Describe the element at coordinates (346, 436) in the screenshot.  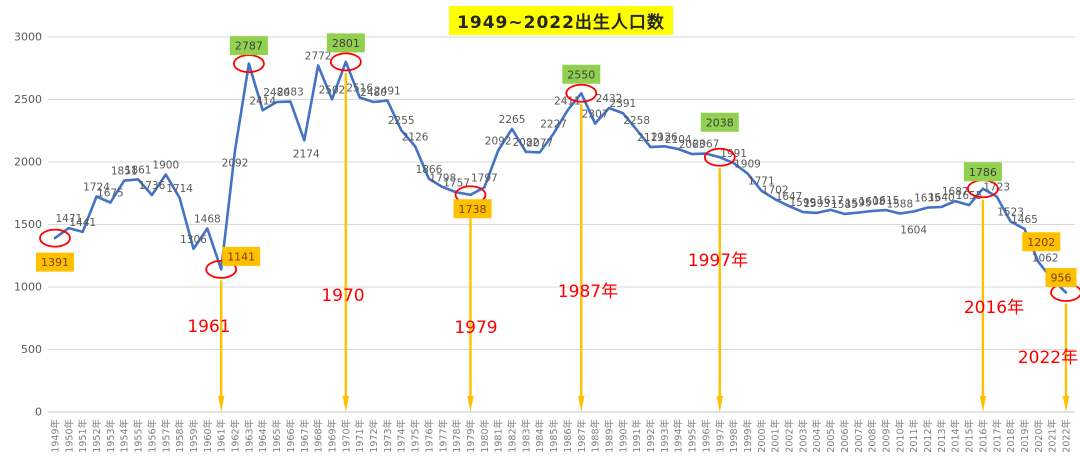
I see `x-tick-label: 1970年` at that location.